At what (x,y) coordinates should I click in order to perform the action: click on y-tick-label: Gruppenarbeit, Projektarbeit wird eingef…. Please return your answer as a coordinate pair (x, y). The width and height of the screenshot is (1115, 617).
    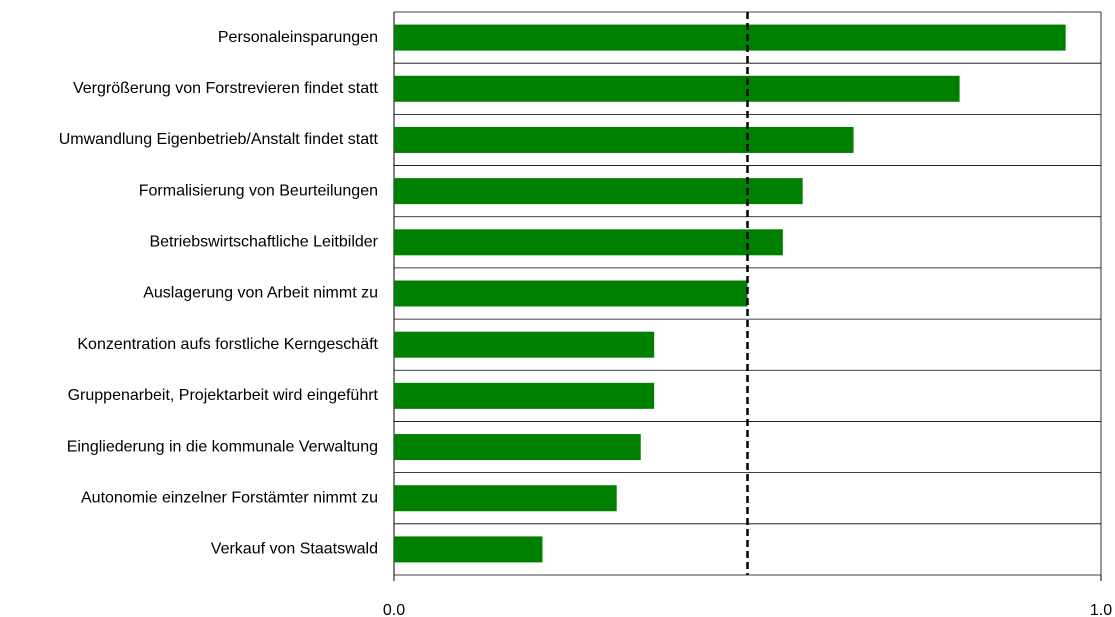
    Looking at the image, I should click on (223, 395).